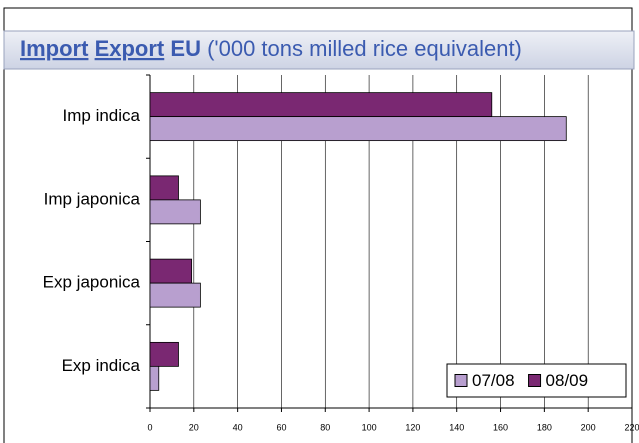 The width and height of the screenshot is (639, 443). I want to click on x-tick-label: 160, so click(500, 427).